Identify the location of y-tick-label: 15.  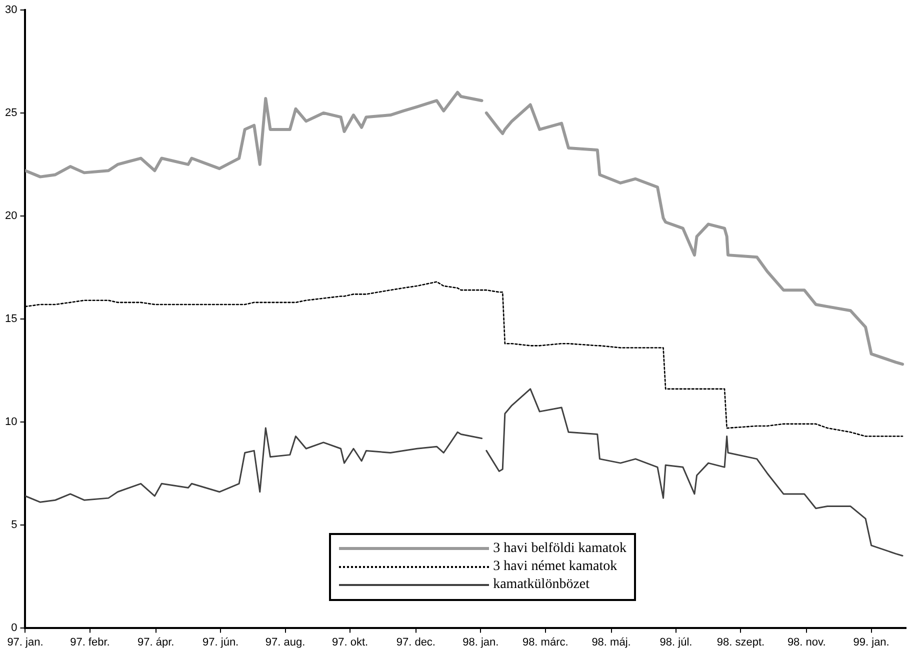
(11, 318).